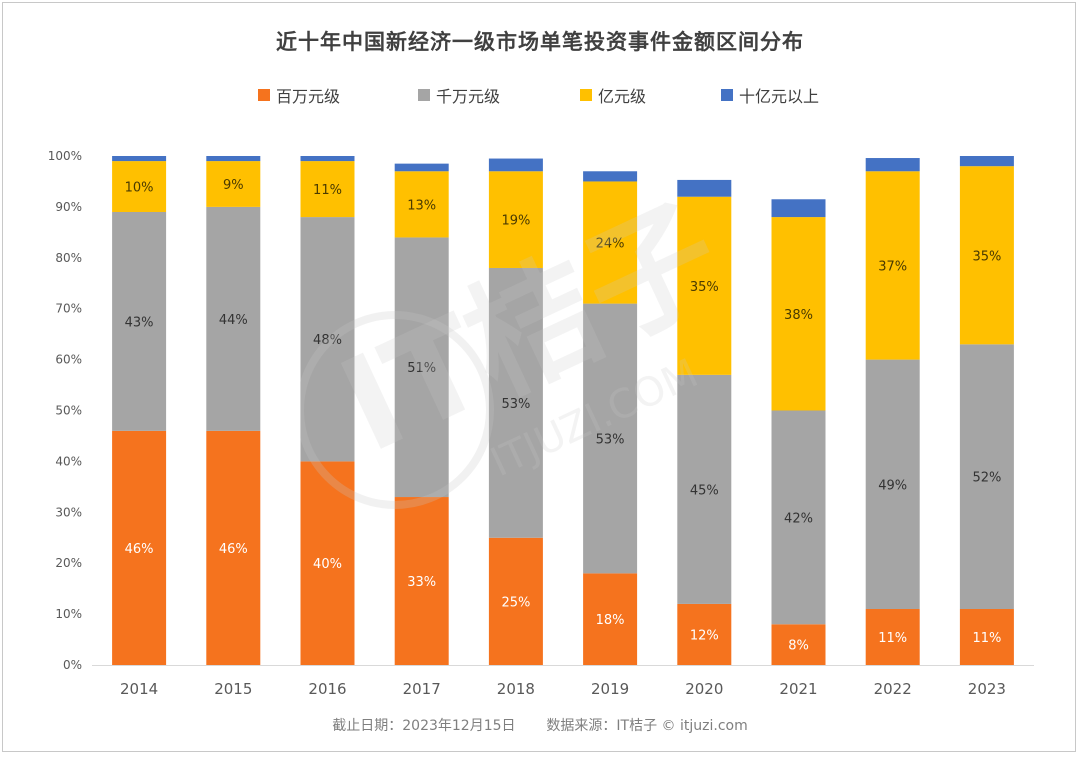 This screenshot has width=1080, height=757. I want to click on x-tick-label: 2021, so click(798, 689).